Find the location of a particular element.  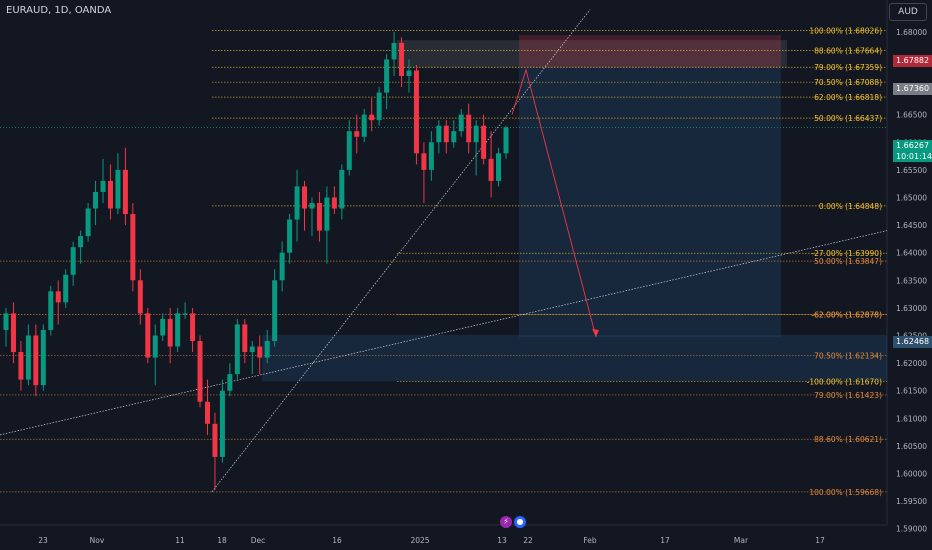

fib-level-label: -62.00% (1.62878) is located at coordinates (846, 315).